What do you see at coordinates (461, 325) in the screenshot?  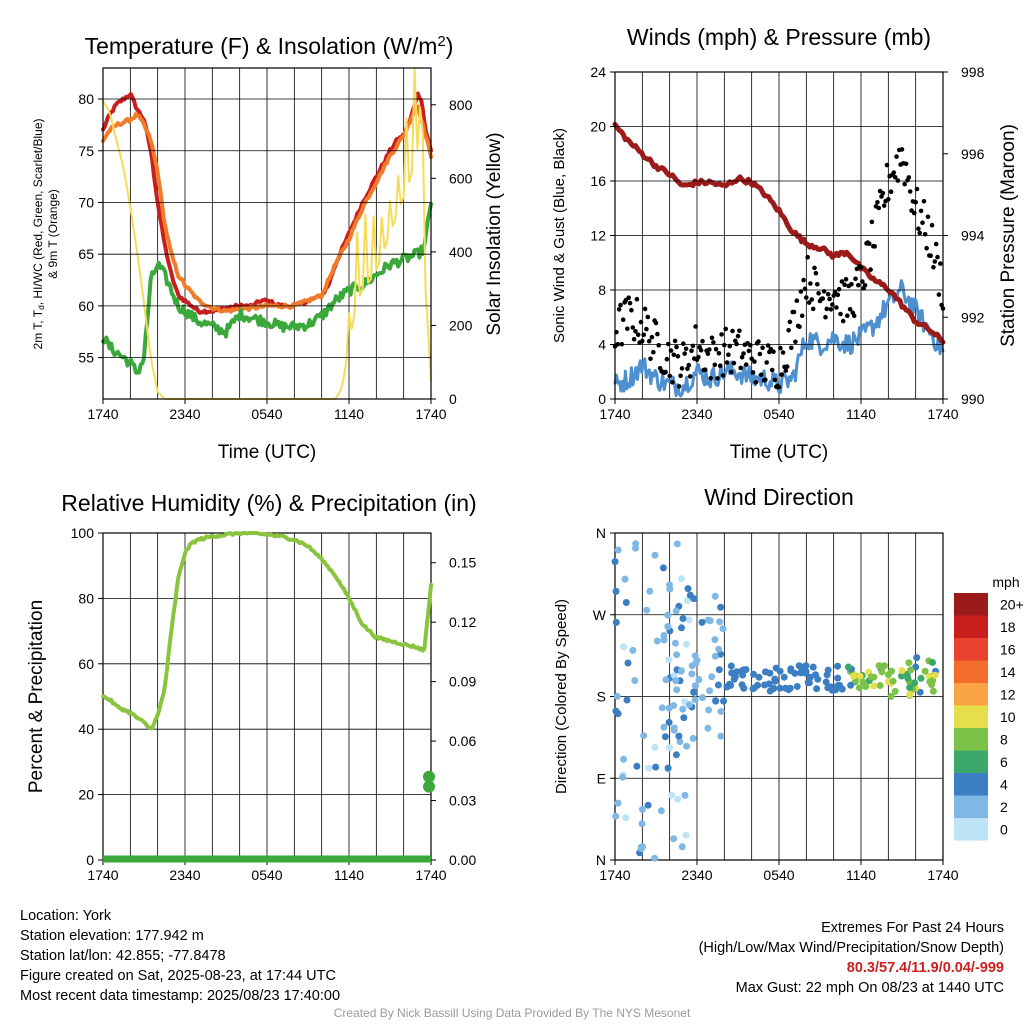 I see `y2-tick-label: 200` at bounding box center [461, 325].